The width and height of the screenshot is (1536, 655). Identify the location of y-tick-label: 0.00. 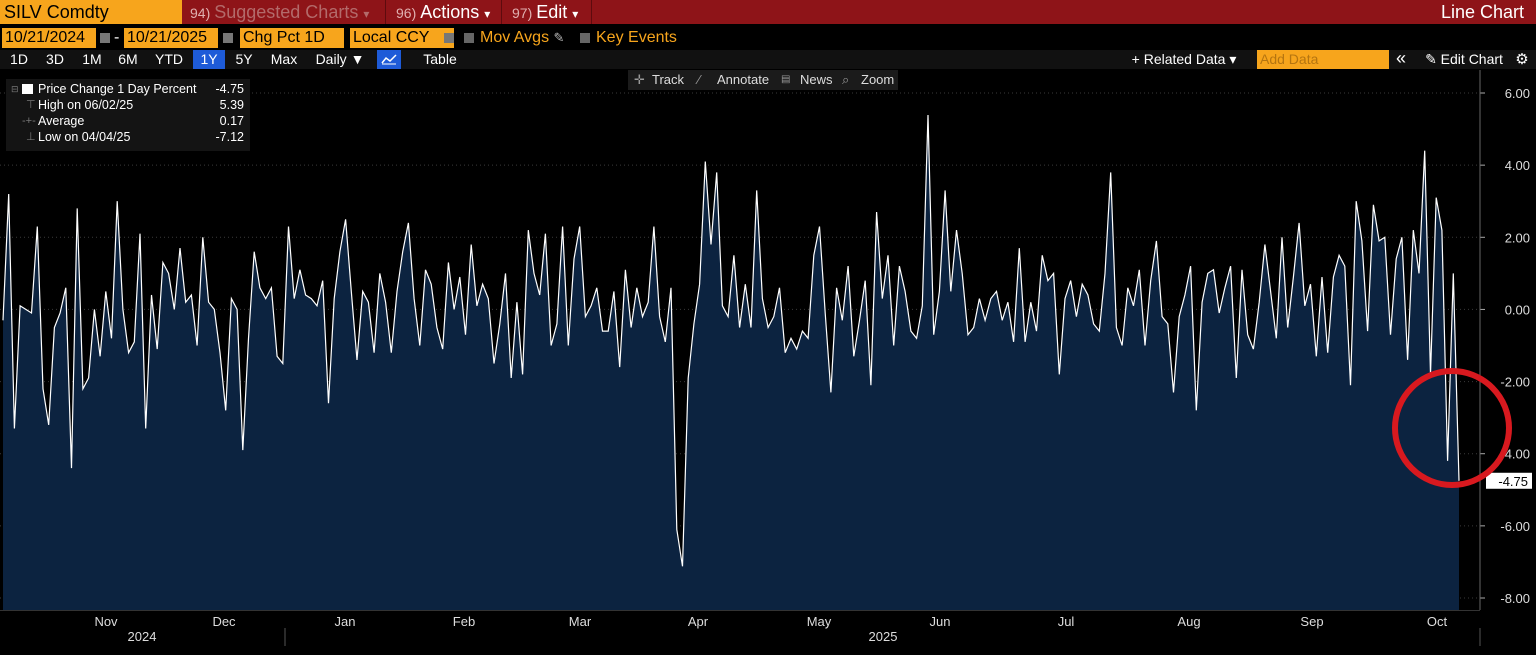
(1517, 309).